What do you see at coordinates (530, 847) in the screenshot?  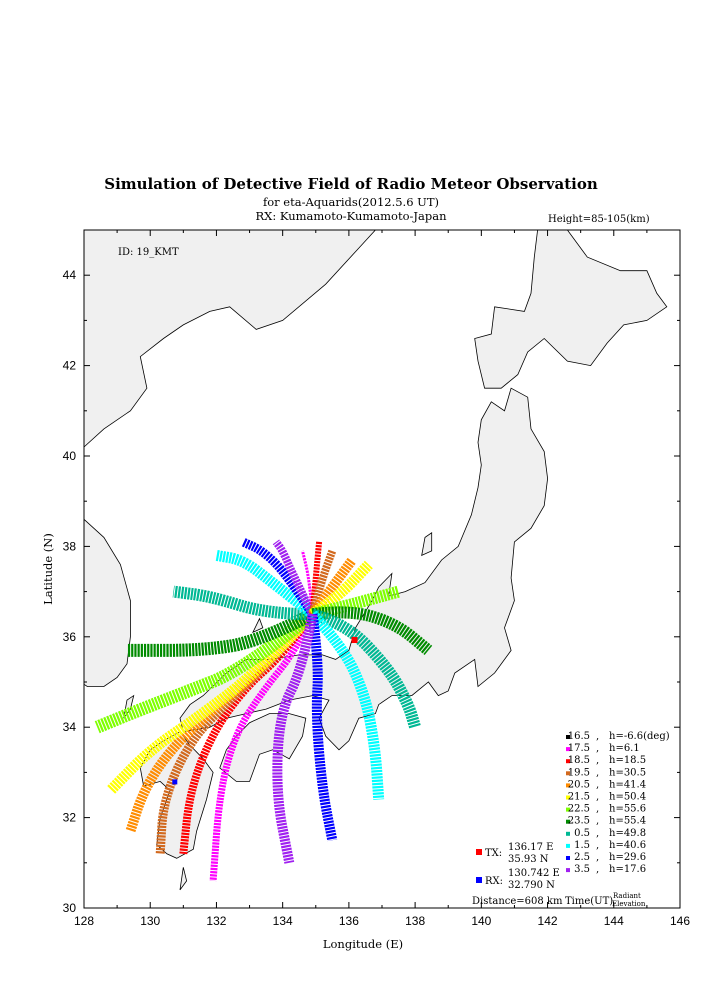 I see `tx-lon: 136.17 E` at bounding box center [530, 847].